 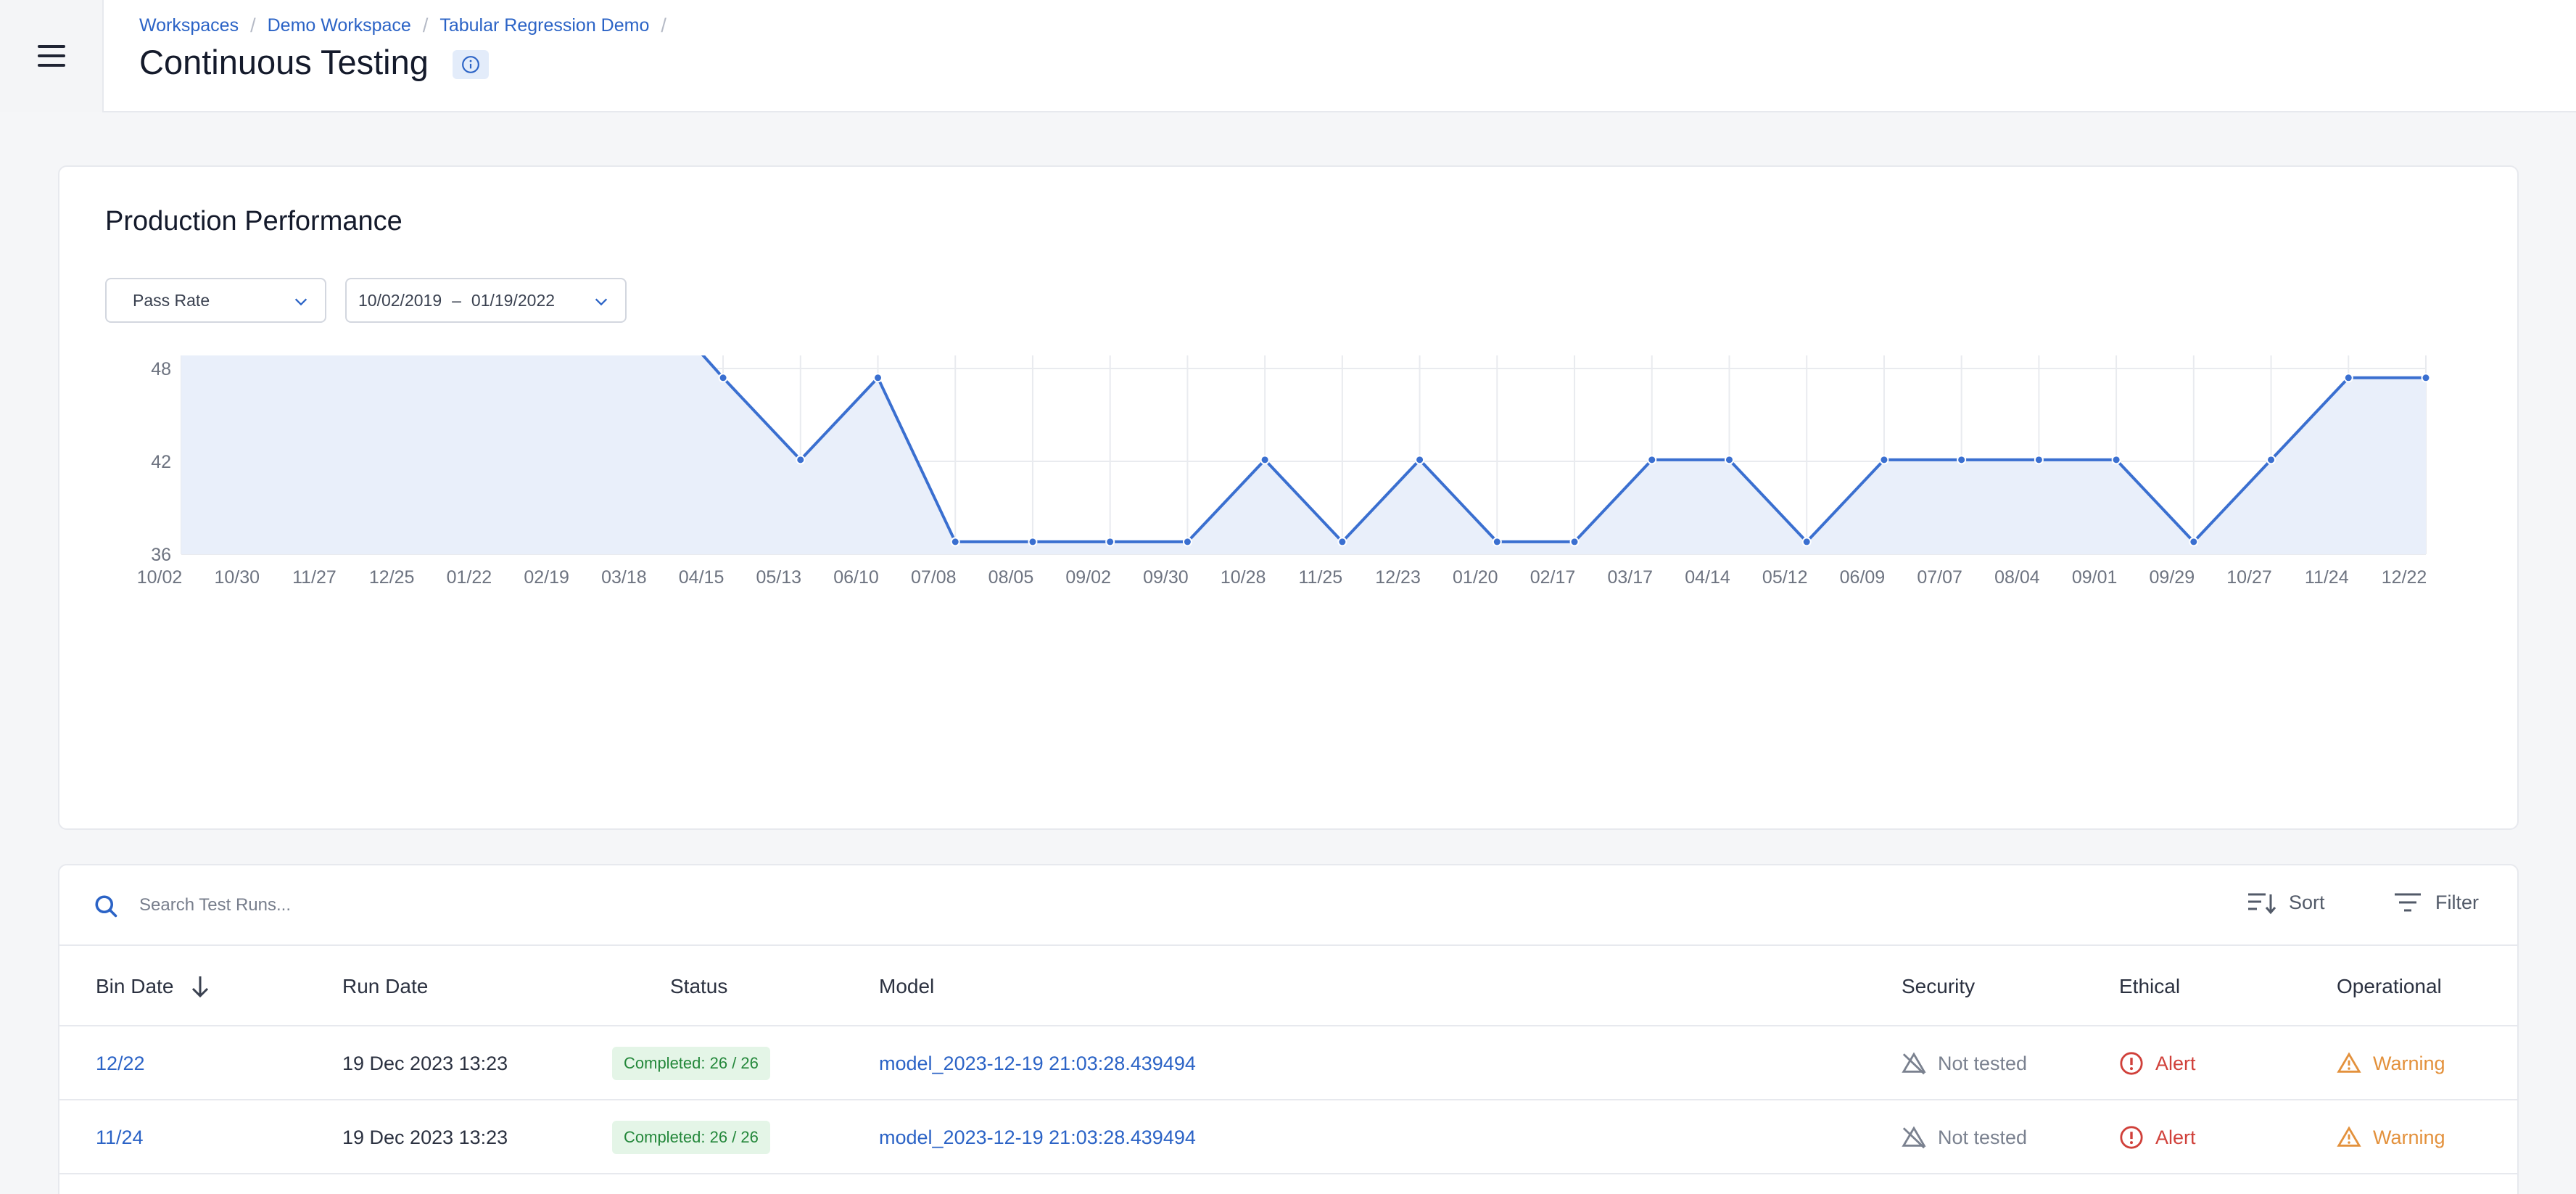 I want to click on x-tick-label: 12/25, so click(x=392, y=577).